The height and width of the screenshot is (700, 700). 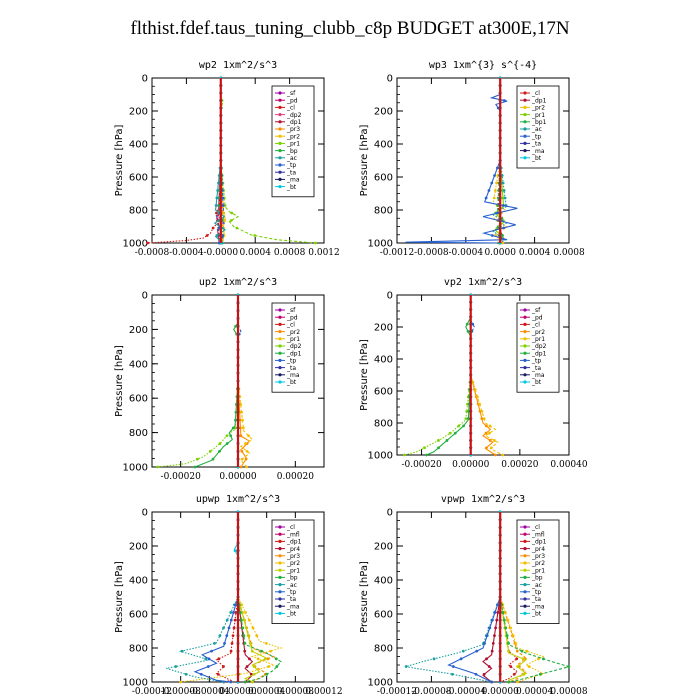 What do you see at coordinates (323, 692) in the screenshot?
I see `x-tick-label: 0.00012` at bounding box center [323, 692].